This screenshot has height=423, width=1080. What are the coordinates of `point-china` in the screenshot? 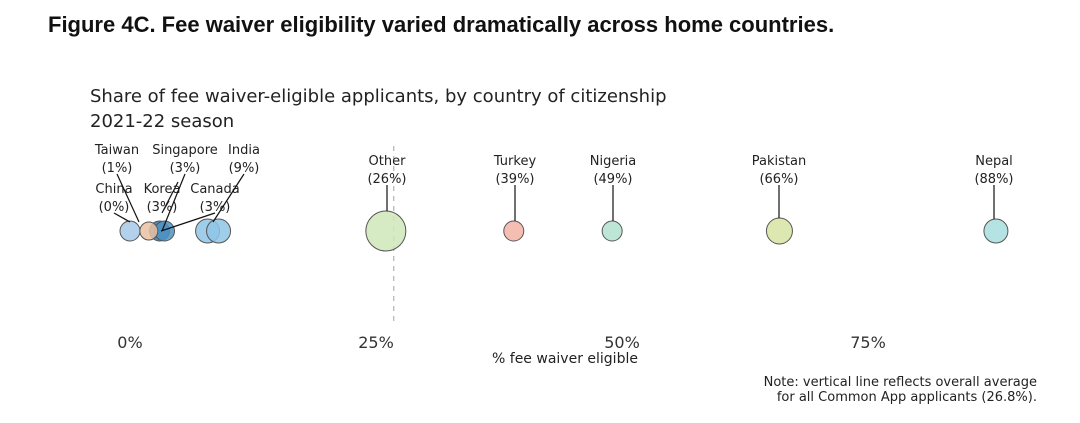 It's located at (130, 231).